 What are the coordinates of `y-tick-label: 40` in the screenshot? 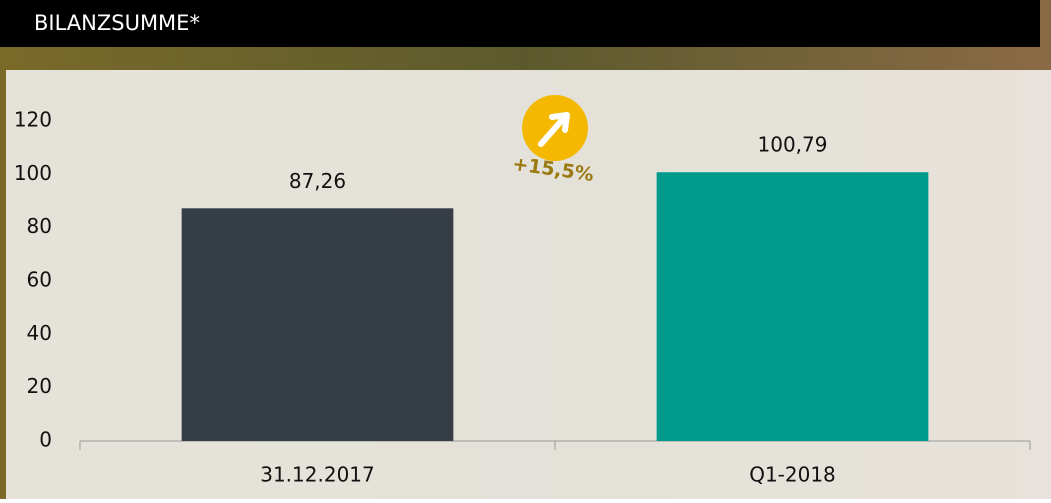 It's located at (39, 333).